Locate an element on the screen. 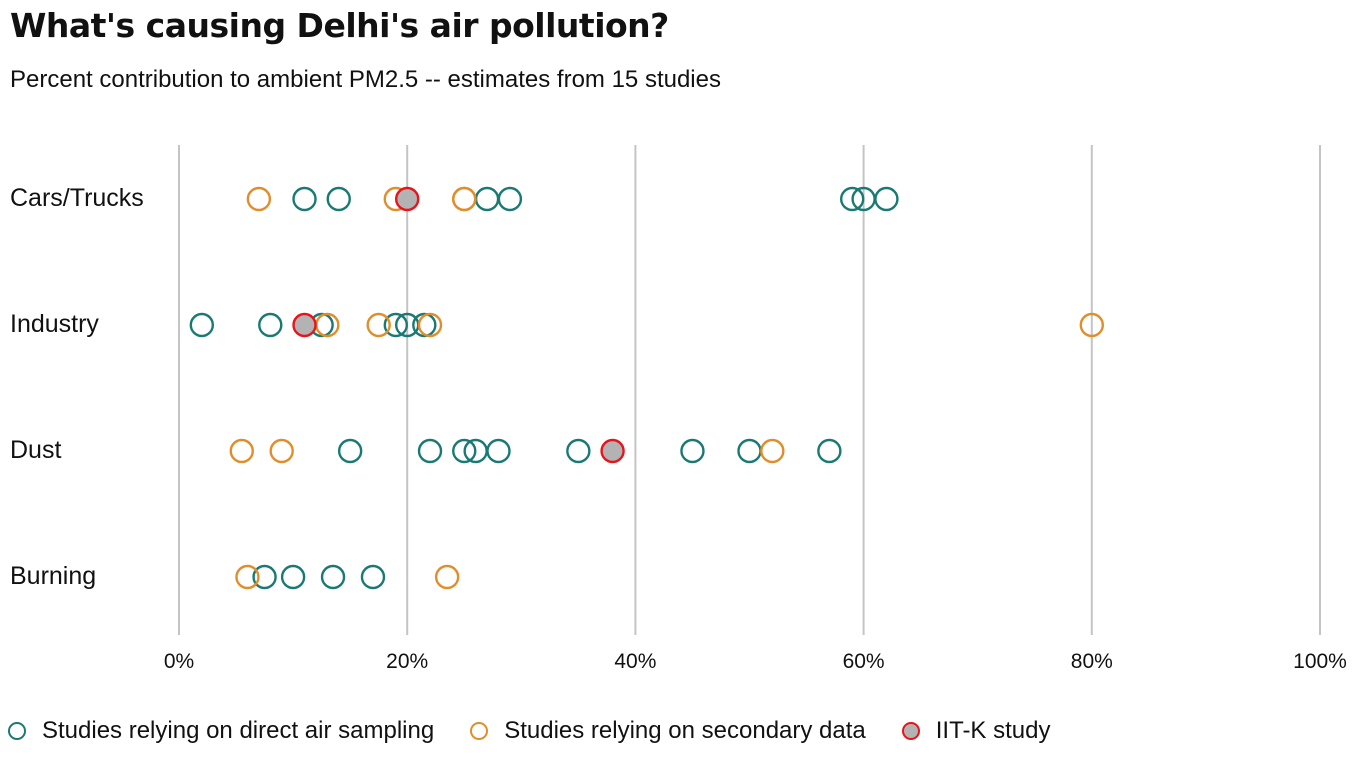 The image size is (1360, 784). legend-swatch-iitk is located at coordinates (911, 731).